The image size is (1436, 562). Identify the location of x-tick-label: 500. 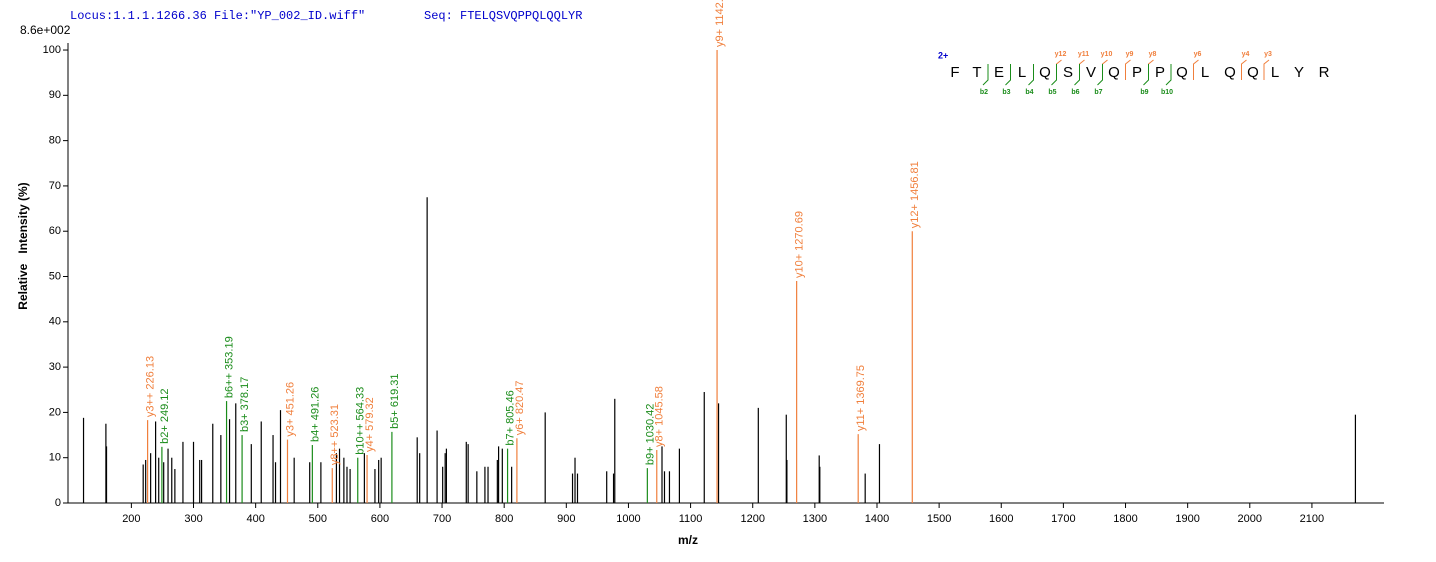
(318, 519).